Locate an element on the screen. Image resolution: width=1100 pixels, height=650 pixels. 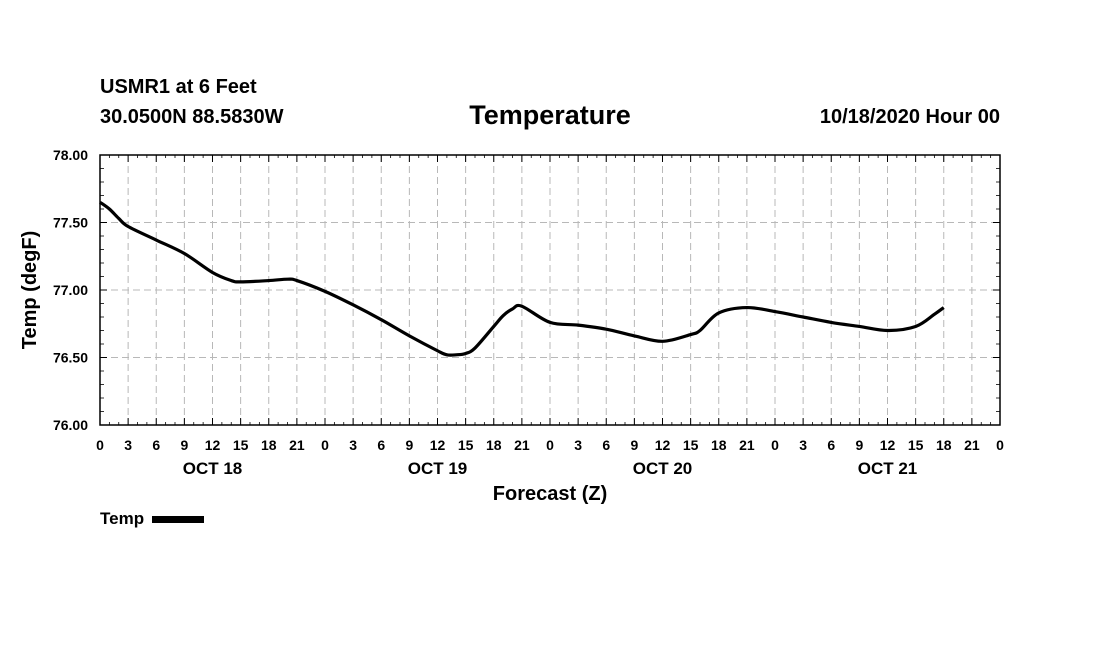
legend-line-swatch is located at coordinates (178, 519).